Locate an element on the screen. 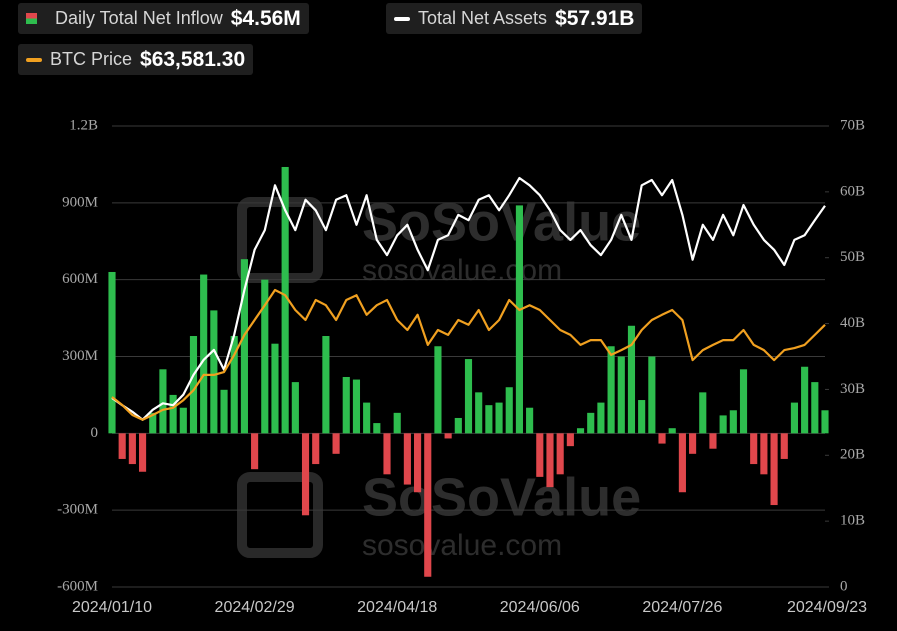  legend-value: $57.91B is located at coordinates (595, 18).